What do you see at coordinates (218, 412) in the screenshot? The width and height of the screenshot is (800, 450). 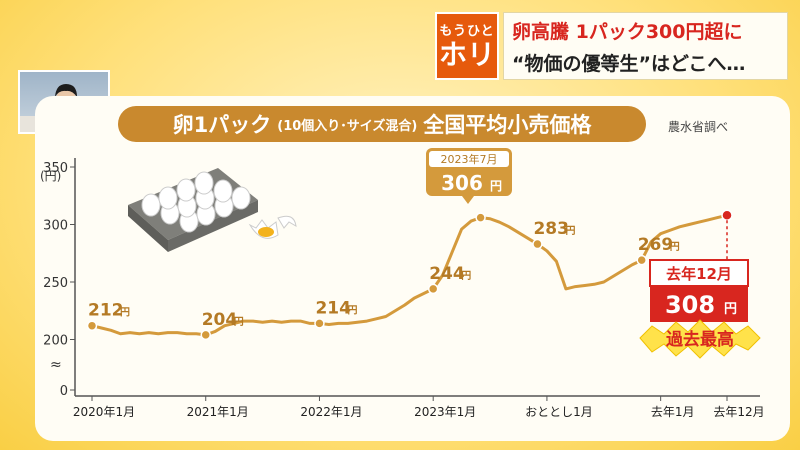 I see `x-tick-label: 2021年1月` at bounding box center [218, 412].